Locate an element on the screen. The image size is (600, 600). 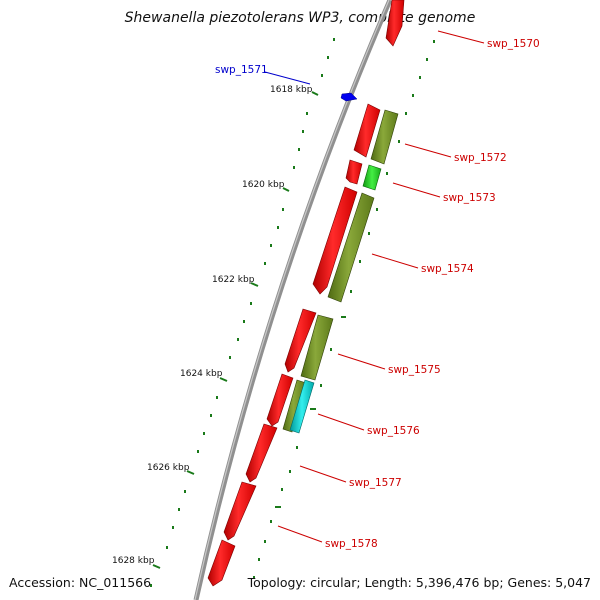
gene-label-swp-1570: swp_1570 is located at coordinates (513, 44).